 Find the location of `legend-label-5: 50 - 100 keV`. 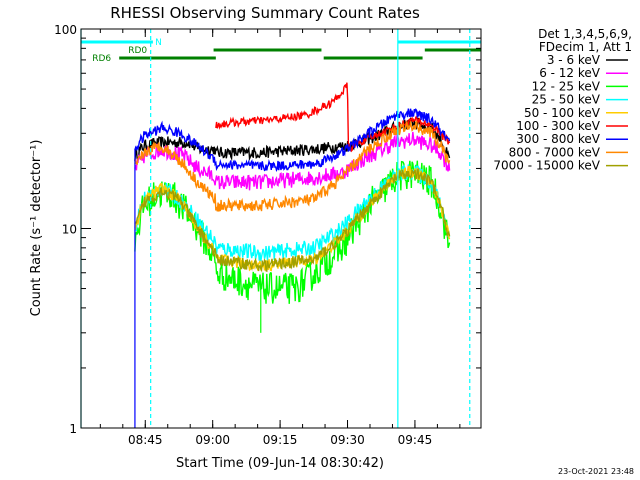

legend-label-5: 50 - 100 keV is located at coordinates (562, 113).